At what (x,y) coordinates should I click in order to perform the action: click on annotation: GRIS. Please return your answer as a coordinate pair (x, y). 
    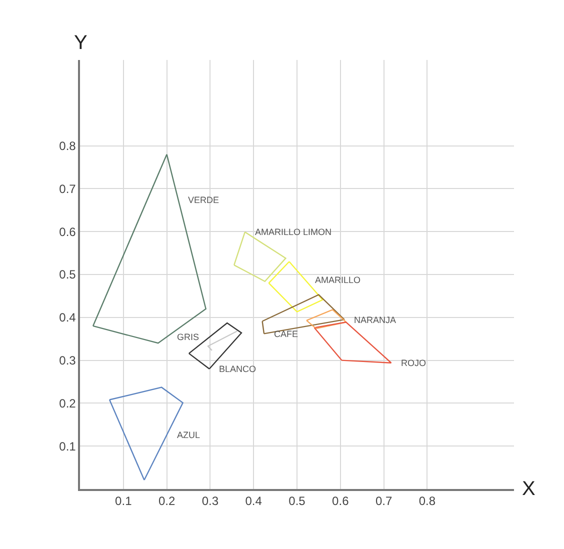
    Looking at the image, I should click on (188, 337).